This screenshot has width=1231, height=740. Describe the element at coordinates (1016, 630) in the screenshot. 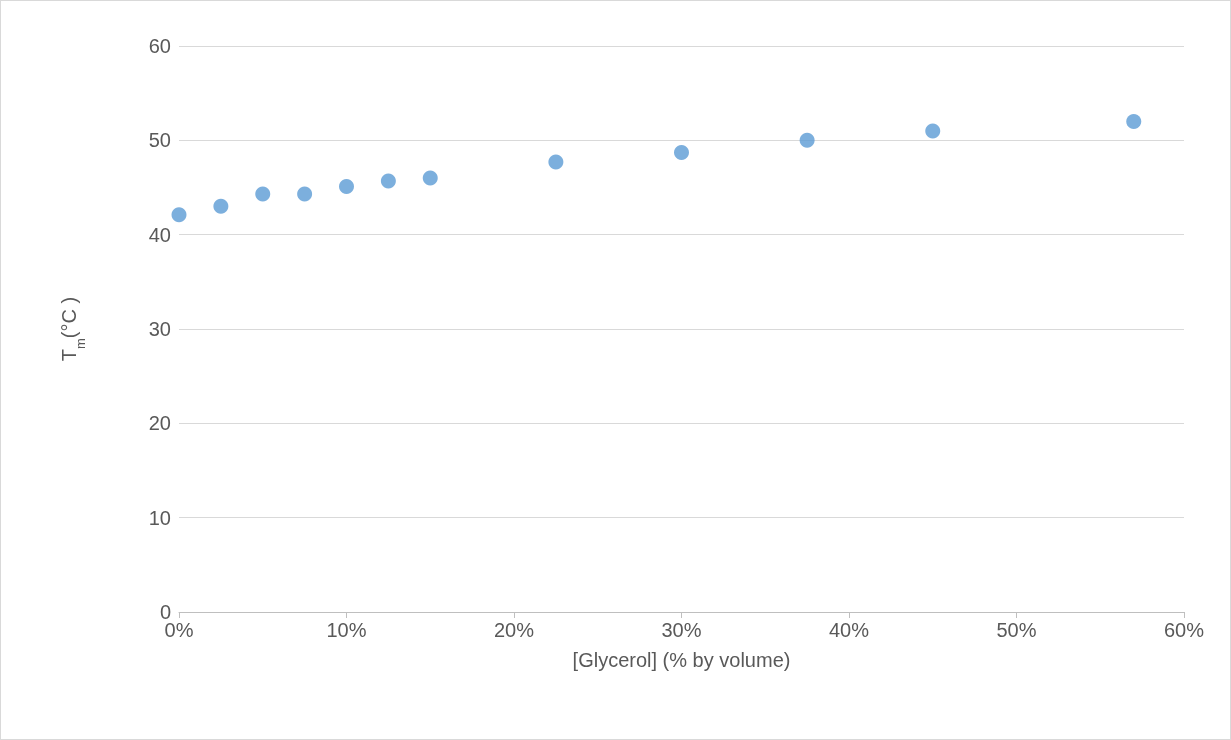

I see `x-tick-label: 50%` at that location.